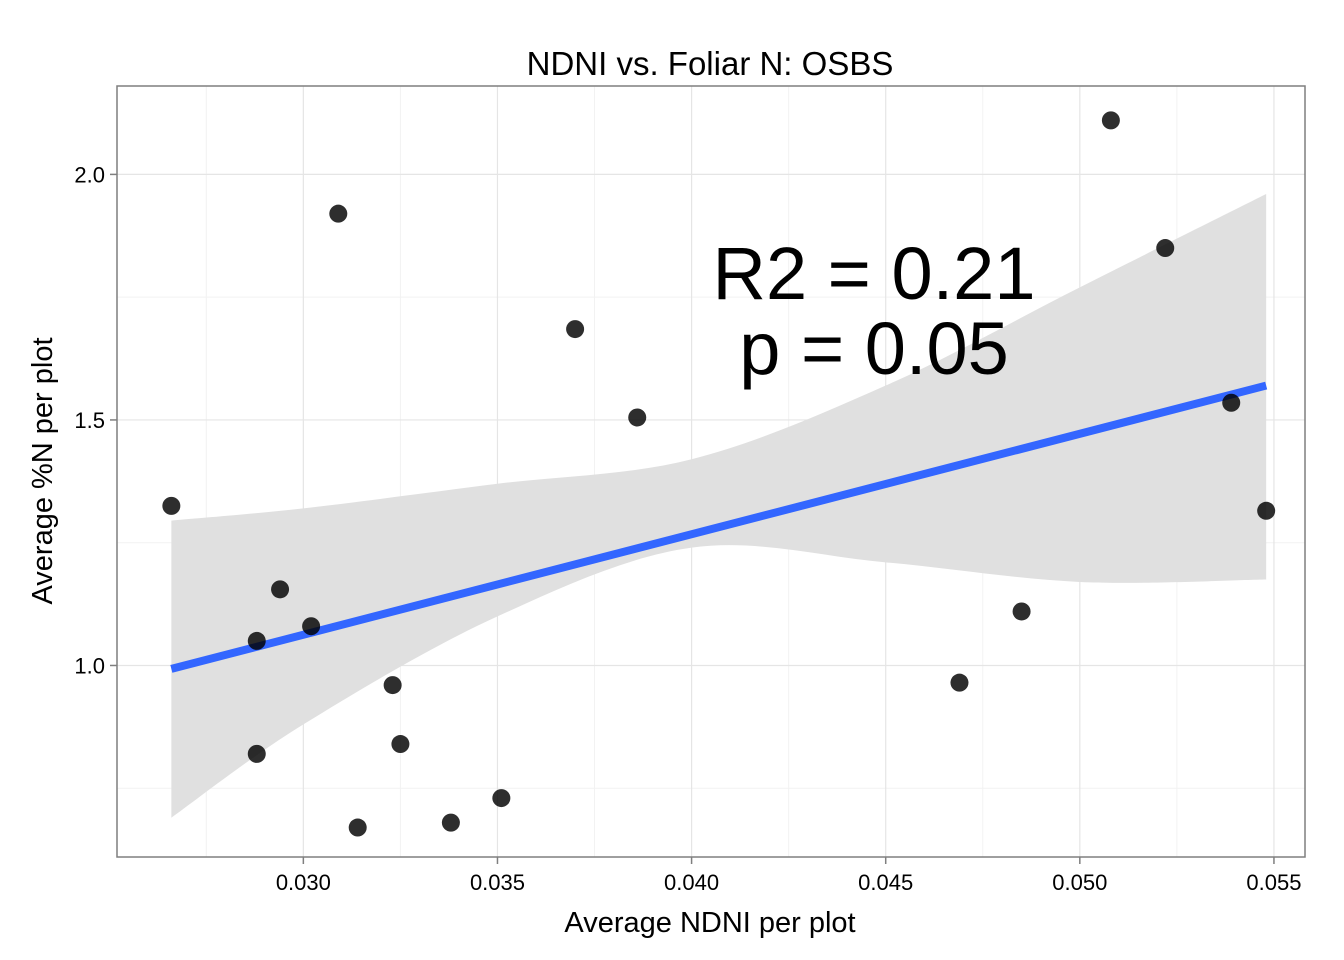  I want to click on x-tick-label: 0.045, so click(885, 882).